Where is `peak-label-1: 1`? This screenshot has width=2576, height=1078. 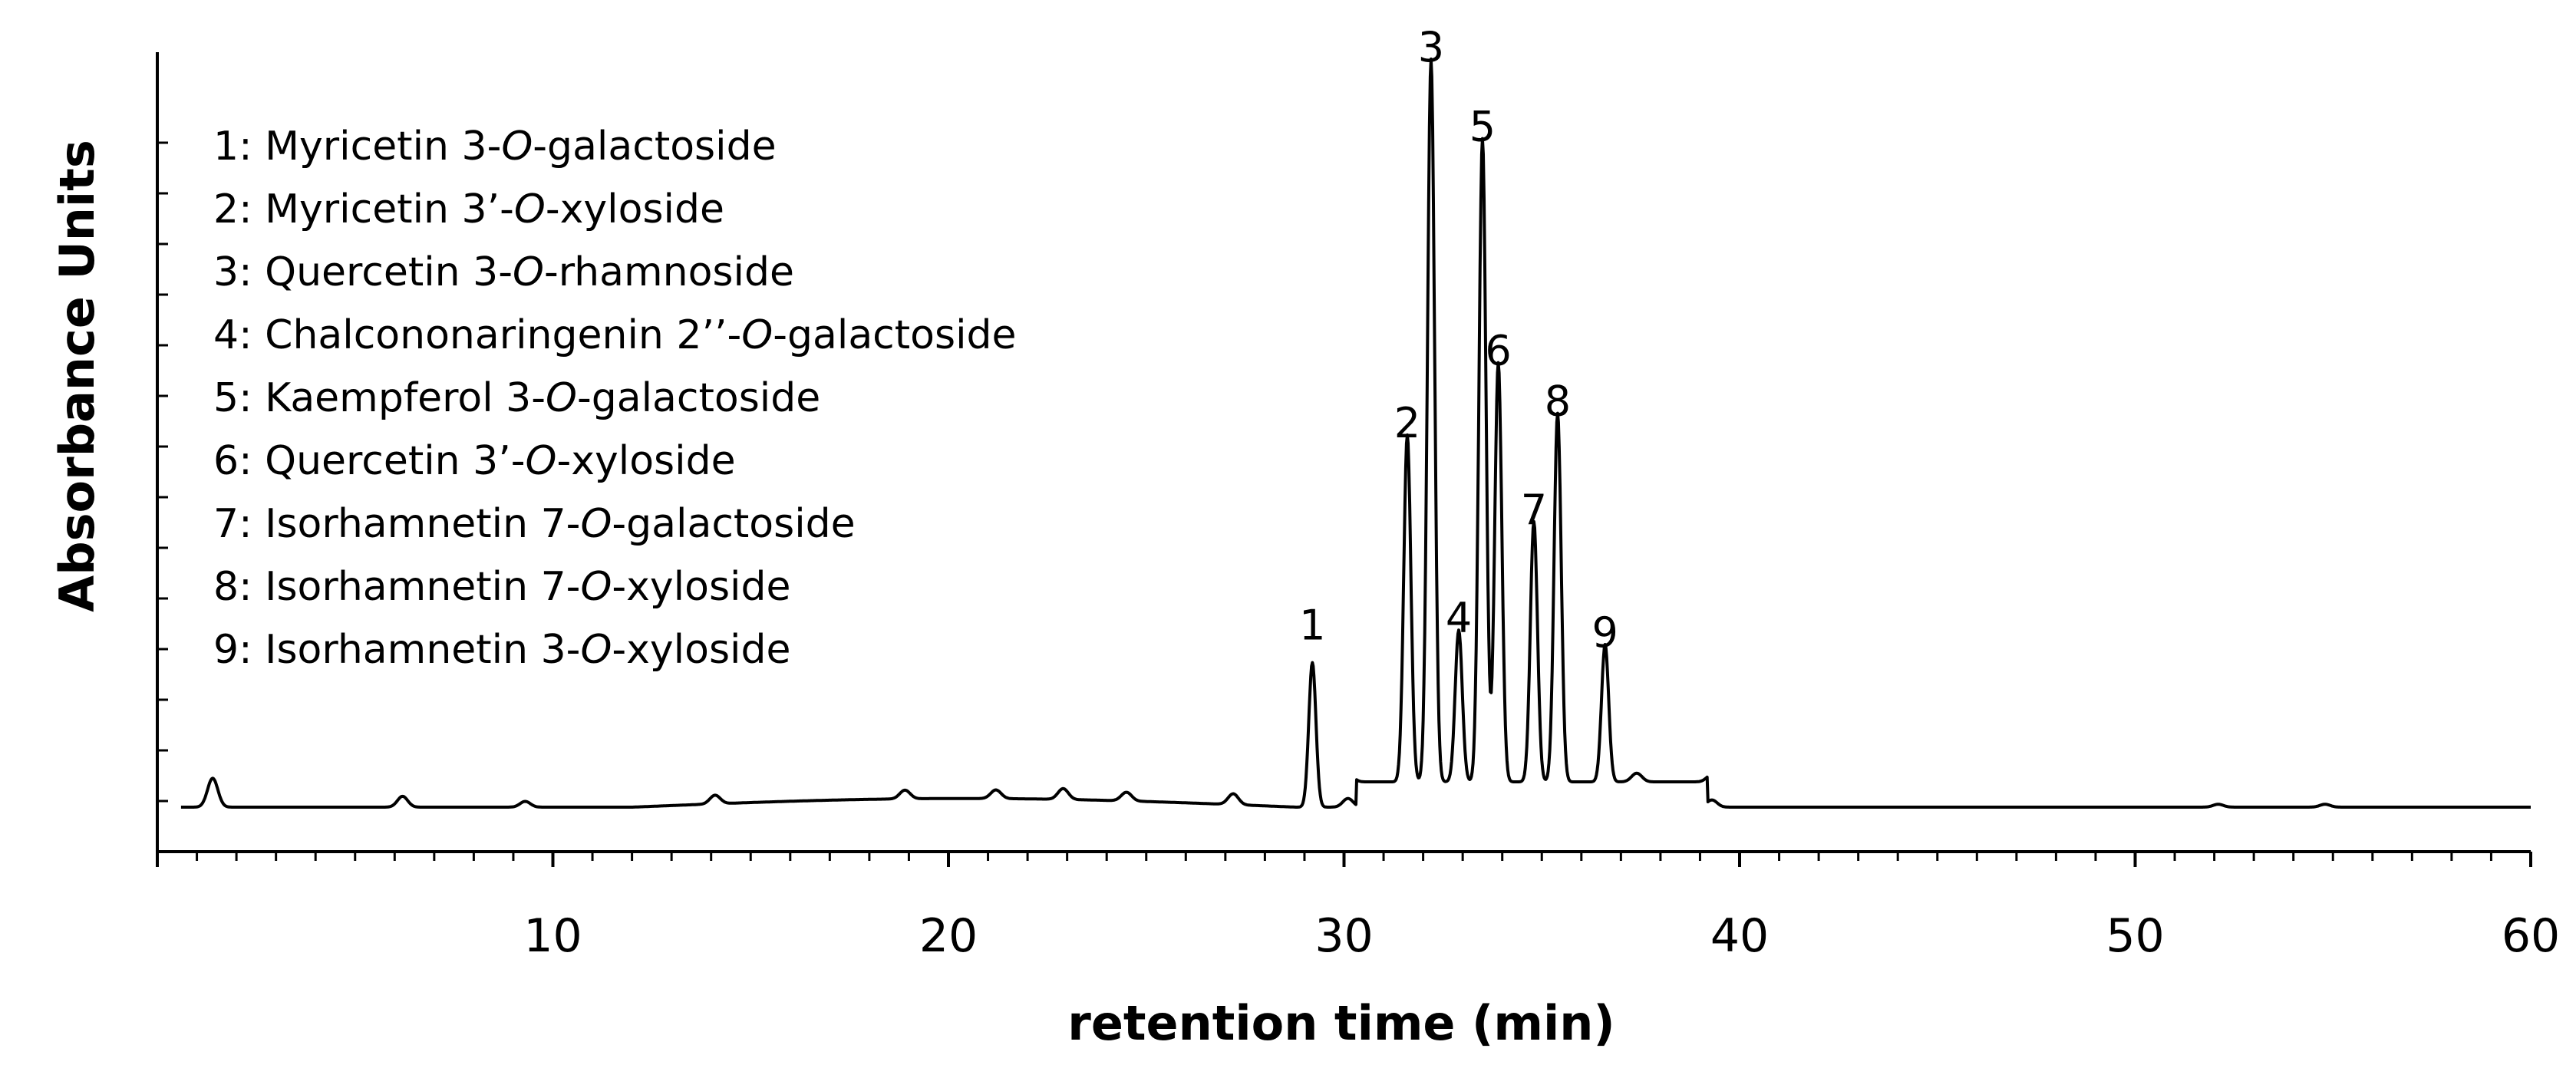
peak-label-1: 1 is located at coordinates (1312, 626).